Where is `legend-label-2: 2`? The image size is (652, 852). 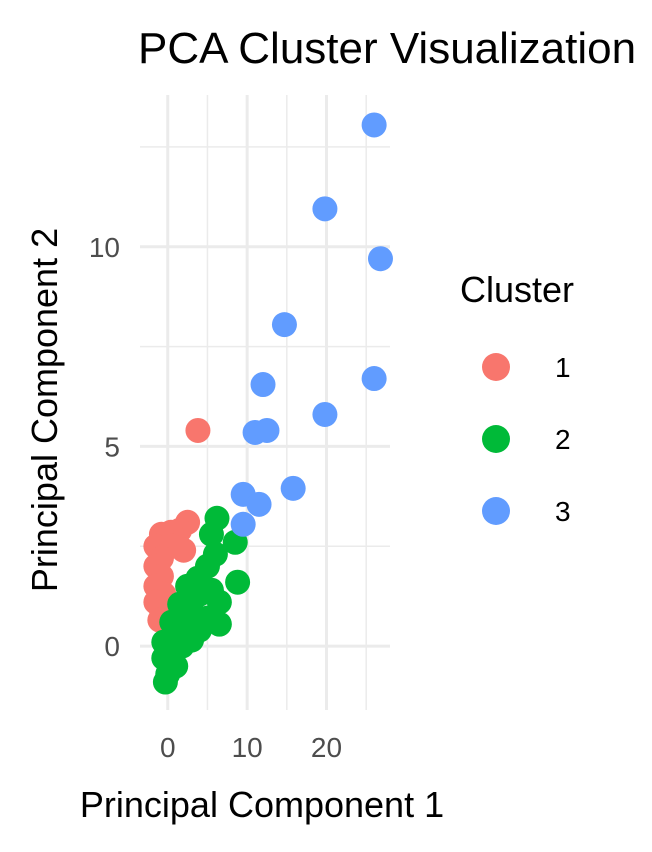 legend-label-2: 2 is located at coordinates (563, 439).